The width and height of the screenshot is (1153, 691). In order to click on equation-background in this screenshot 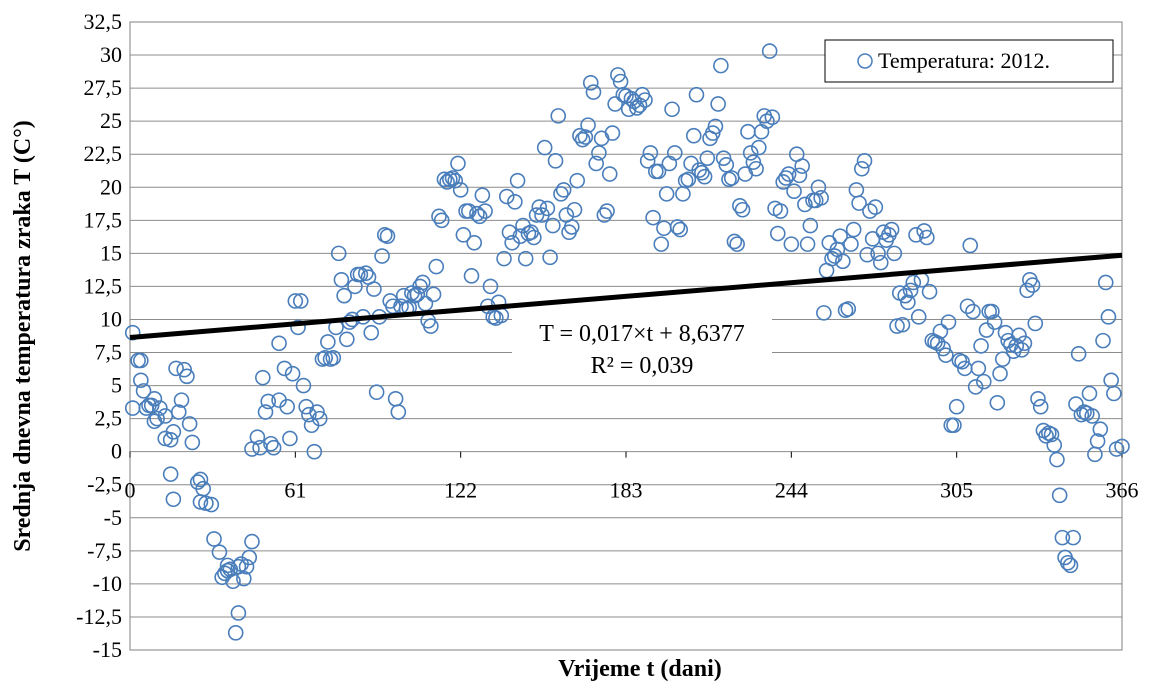, I will do `click(642, 349)`.